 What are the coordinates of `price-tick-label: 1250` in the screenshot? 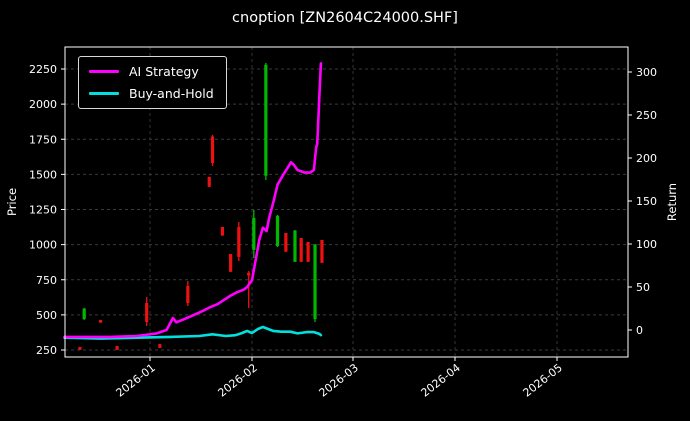 It's located at (43, 210).